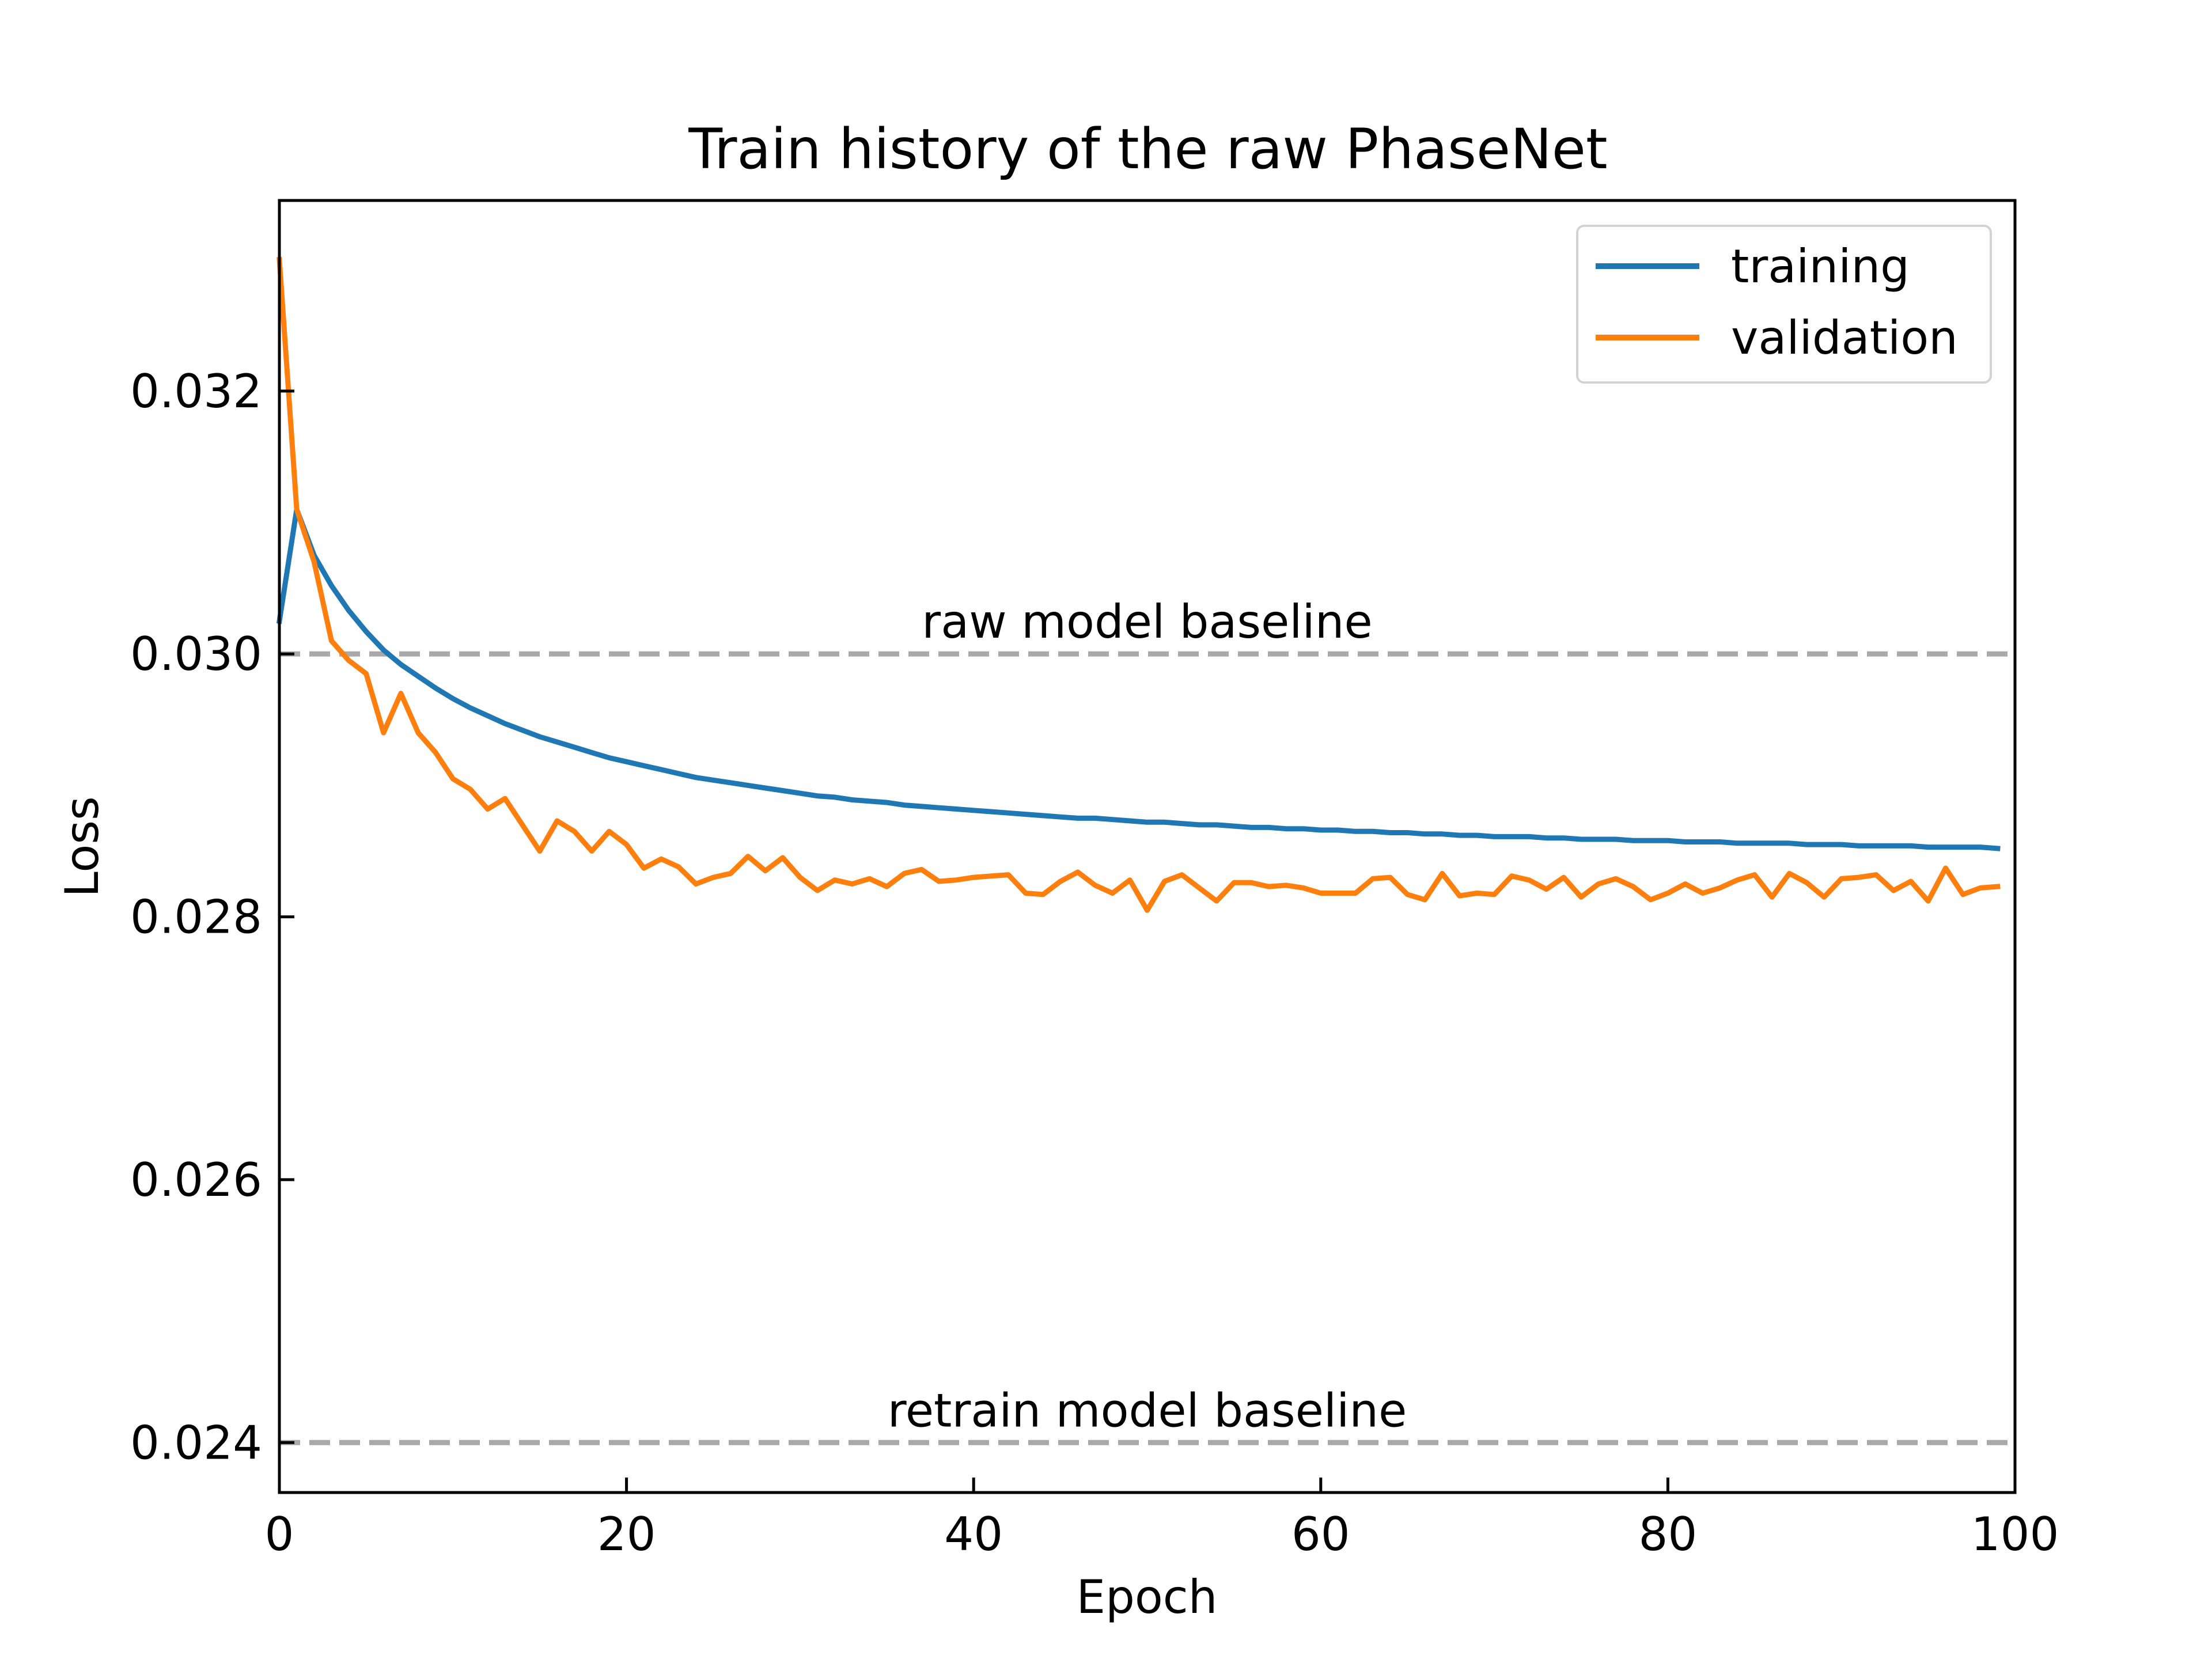 The image size is (2212, 1659). I want to click on retrain-model-baseline-label: retrain model baseline, so click(1147, 1410).